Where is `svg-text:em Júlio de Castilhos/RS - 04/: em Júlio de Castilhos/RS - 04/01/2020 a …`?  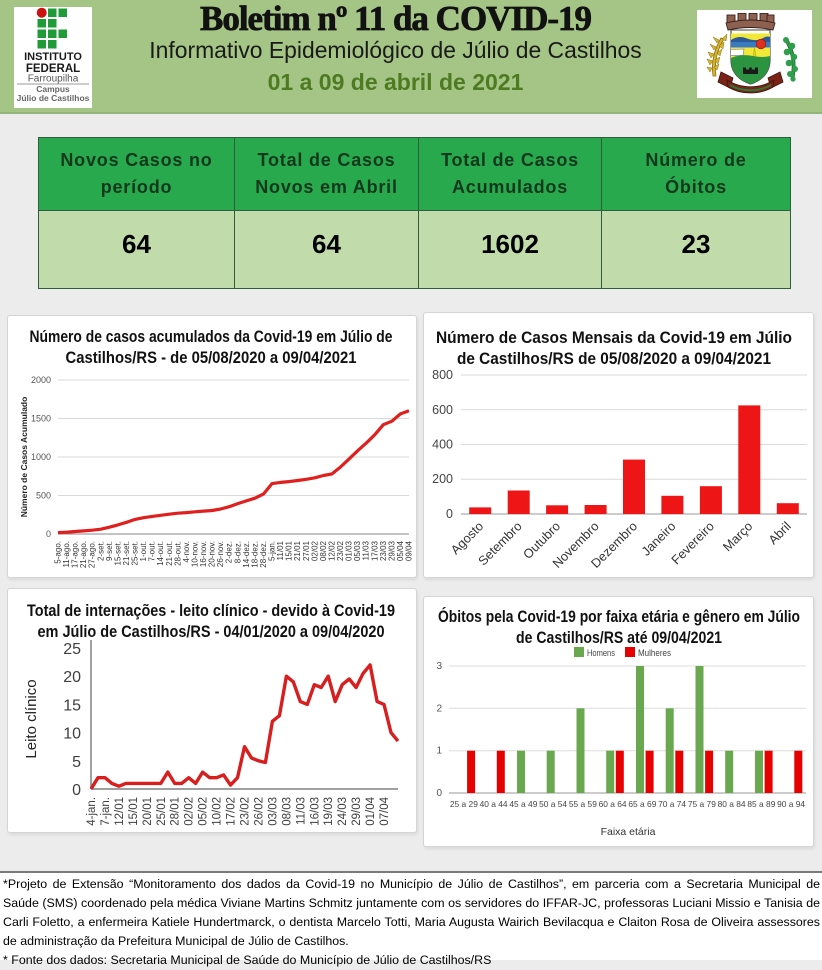
svg-text:em Júlio de Castilhos/RS - 04/: em Júlio de Castilhos/RS - 04/01/2020 a … is located at coordinates (211, 631).